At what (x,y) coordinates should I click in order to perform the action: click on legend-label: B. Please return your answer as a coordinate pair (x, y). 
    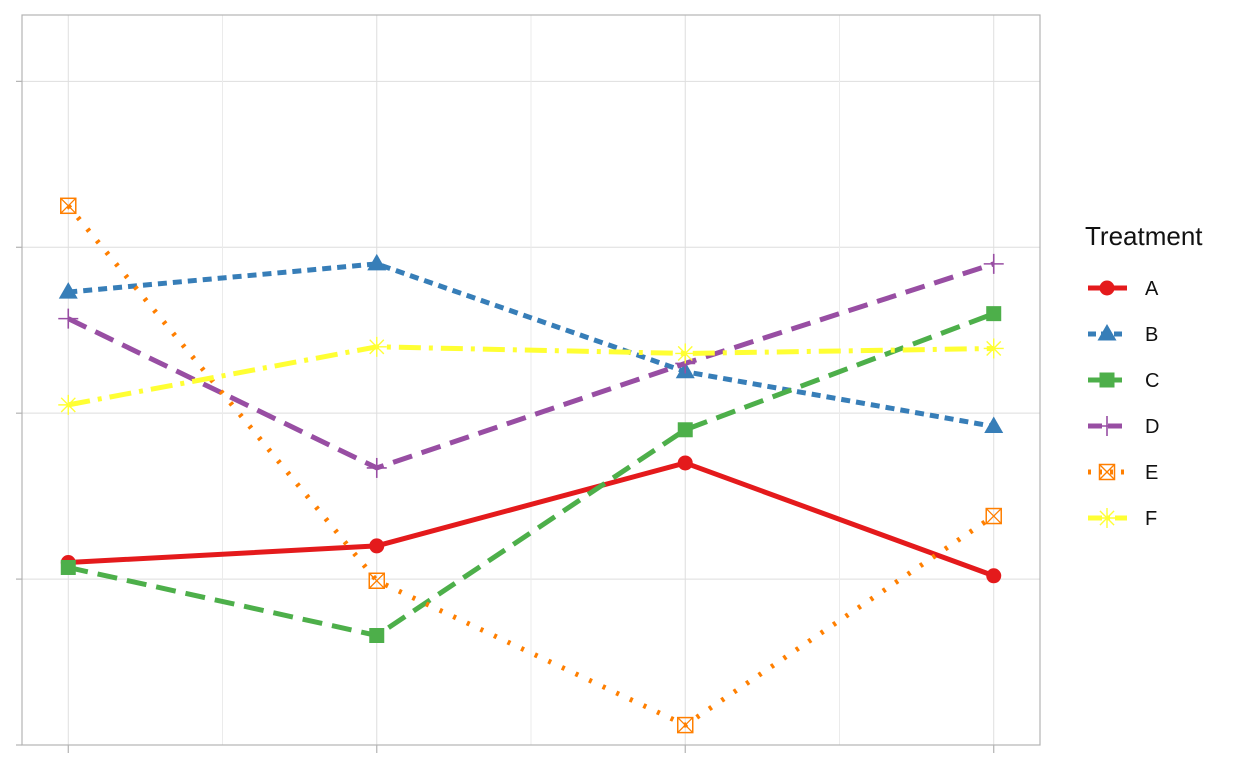
    Looking at the image, I should click on (1151, 335).